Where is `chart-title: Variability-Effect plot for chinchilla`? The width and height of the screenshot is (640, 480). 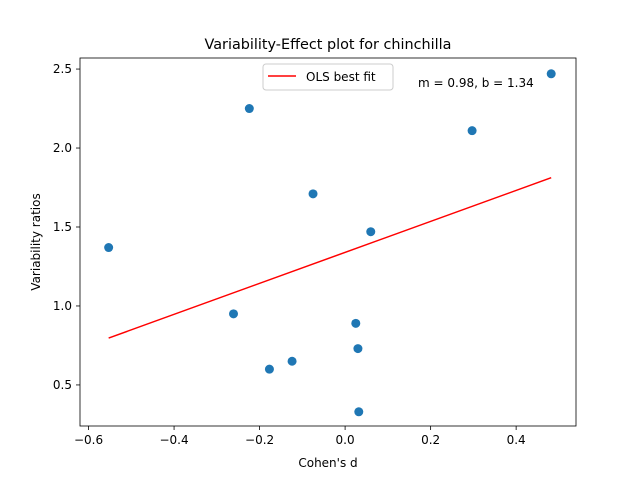 chart-title: Variability-Effect plot for chinchilla is located at coordinates (327, 45).